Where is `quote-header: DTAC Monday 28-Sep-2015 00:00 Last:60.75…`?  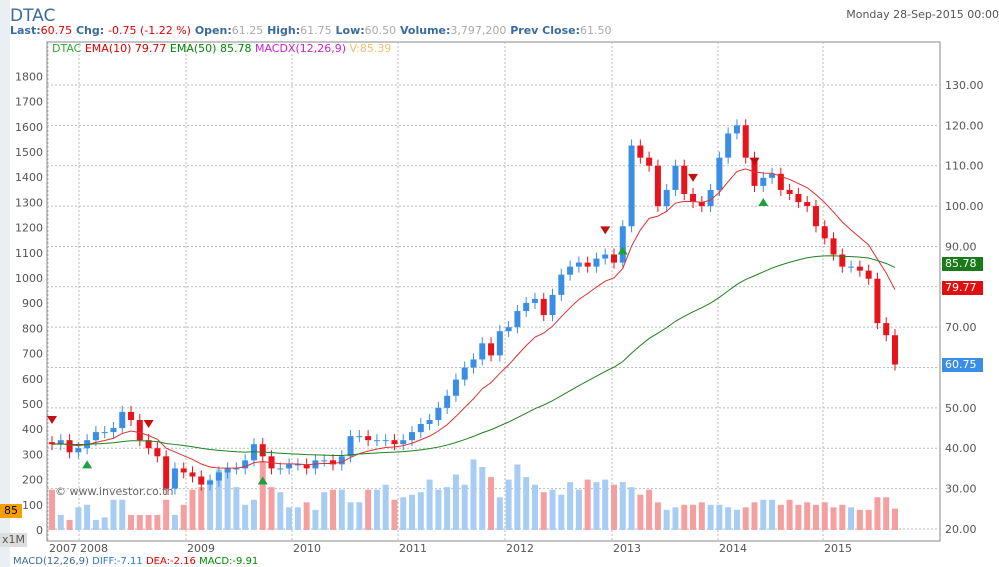
quote-header: DTAC Monday 28-Sep-2015 00:00 Last:60.75… is located at coordinates (504, 20).